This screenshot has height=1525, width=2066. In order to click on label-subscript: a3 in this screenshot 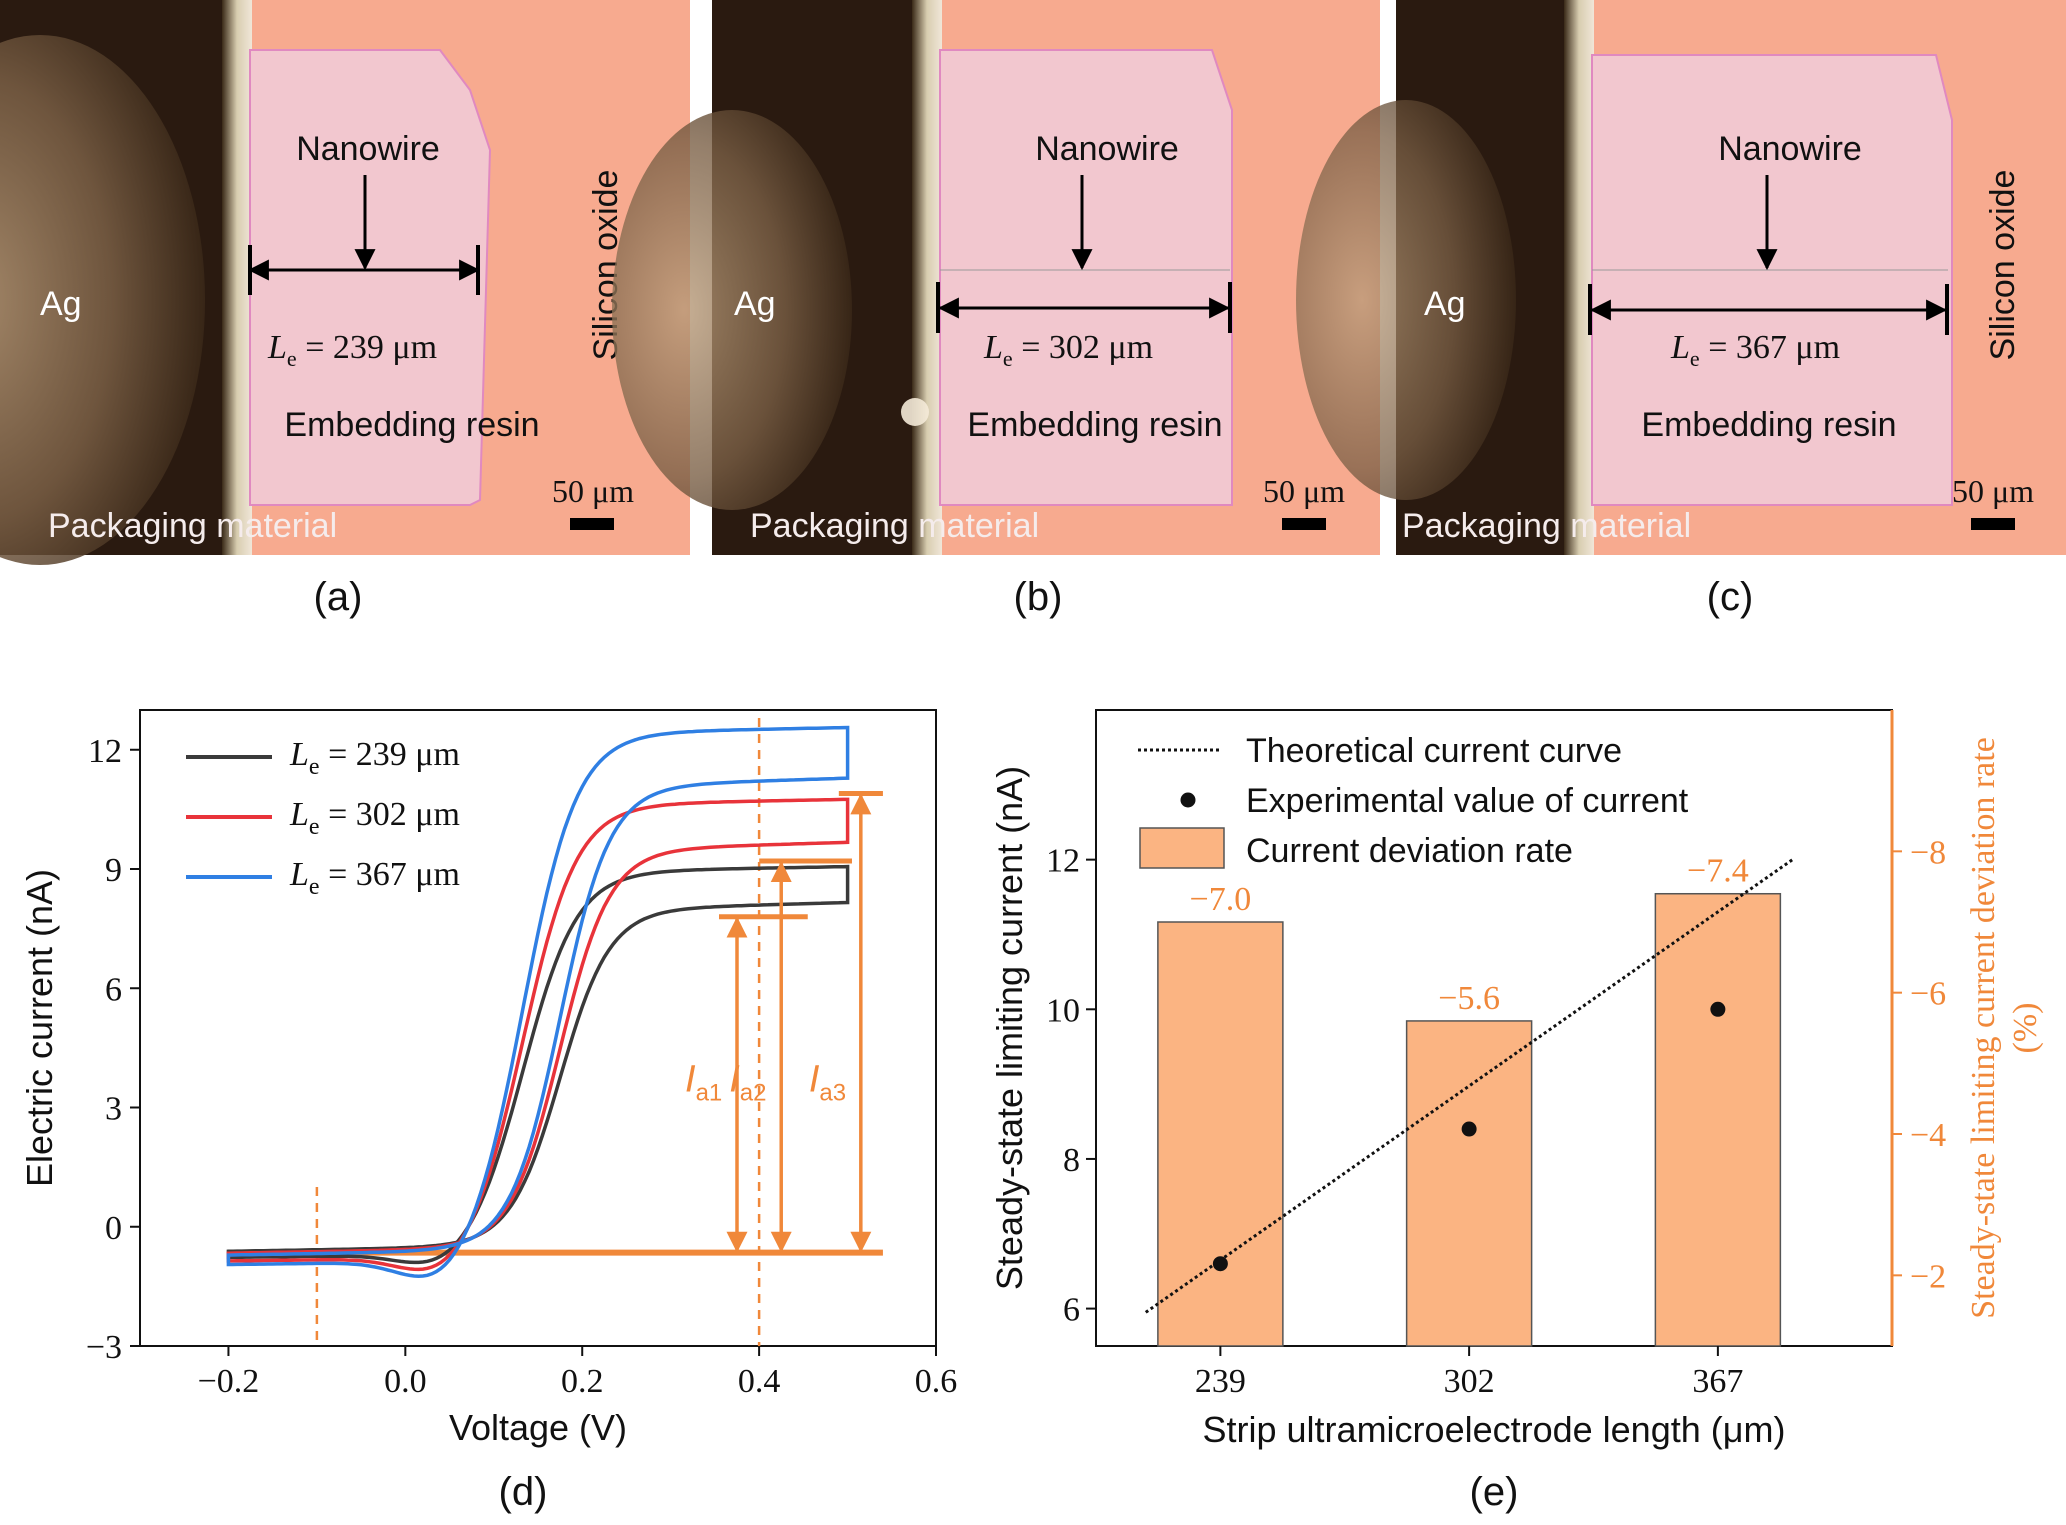, I will do `click(832, 1093)`.